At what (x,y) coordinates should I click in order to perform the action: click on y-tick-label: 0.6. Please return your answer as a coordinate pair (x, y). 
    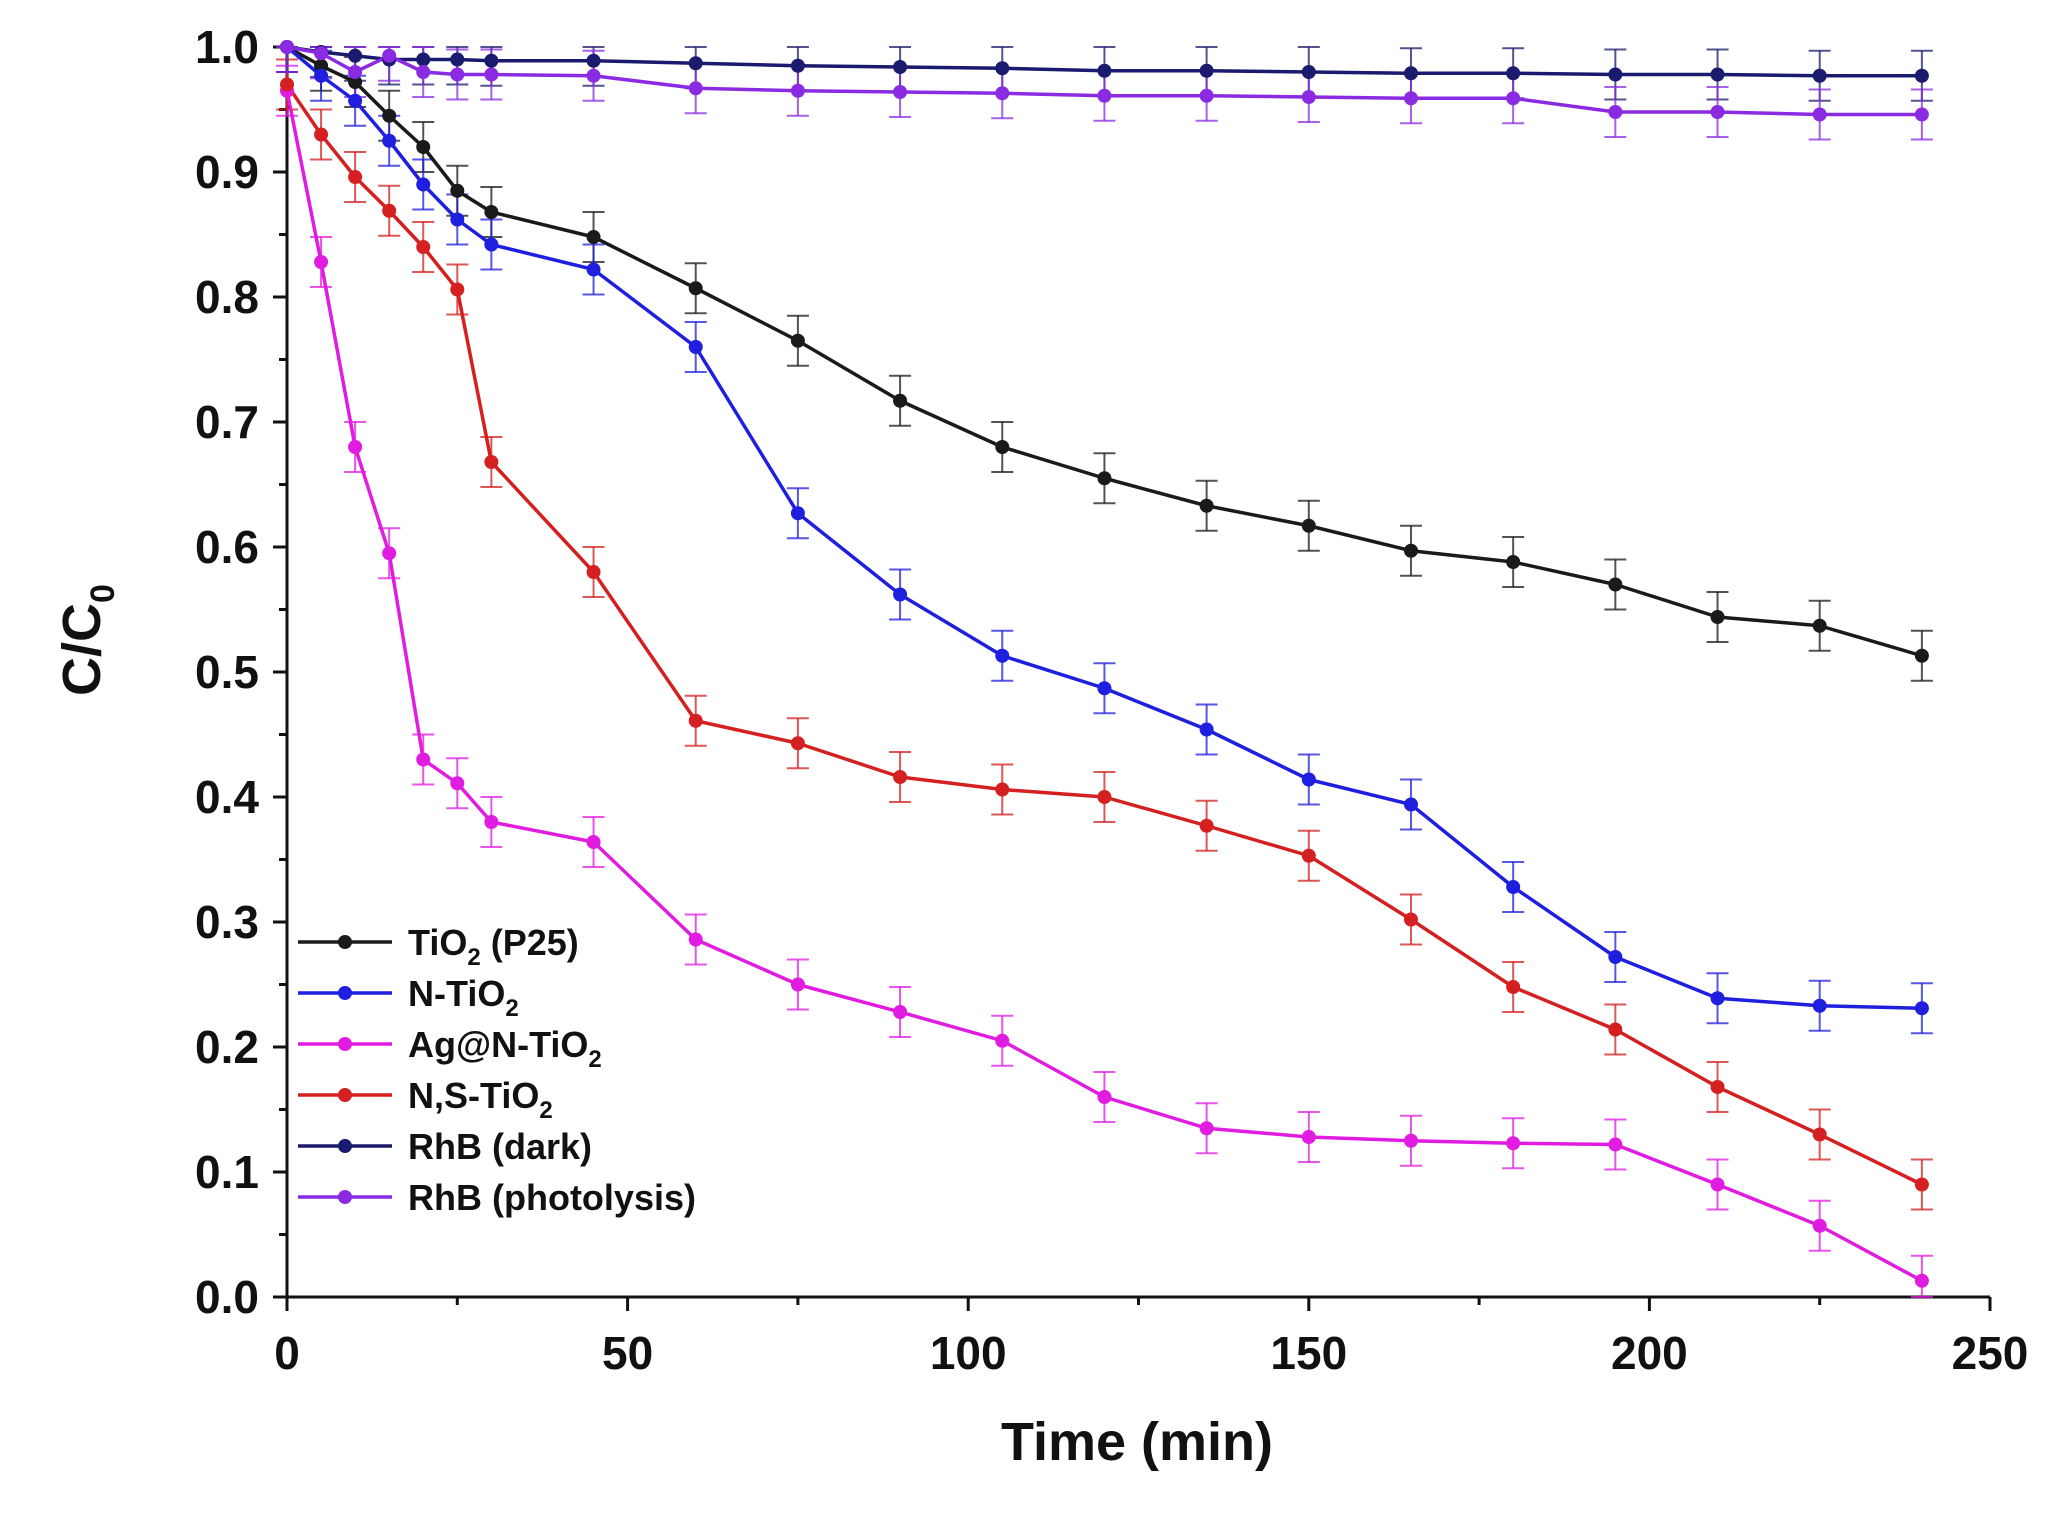
    Looking at the image, I should click on (227, 547).